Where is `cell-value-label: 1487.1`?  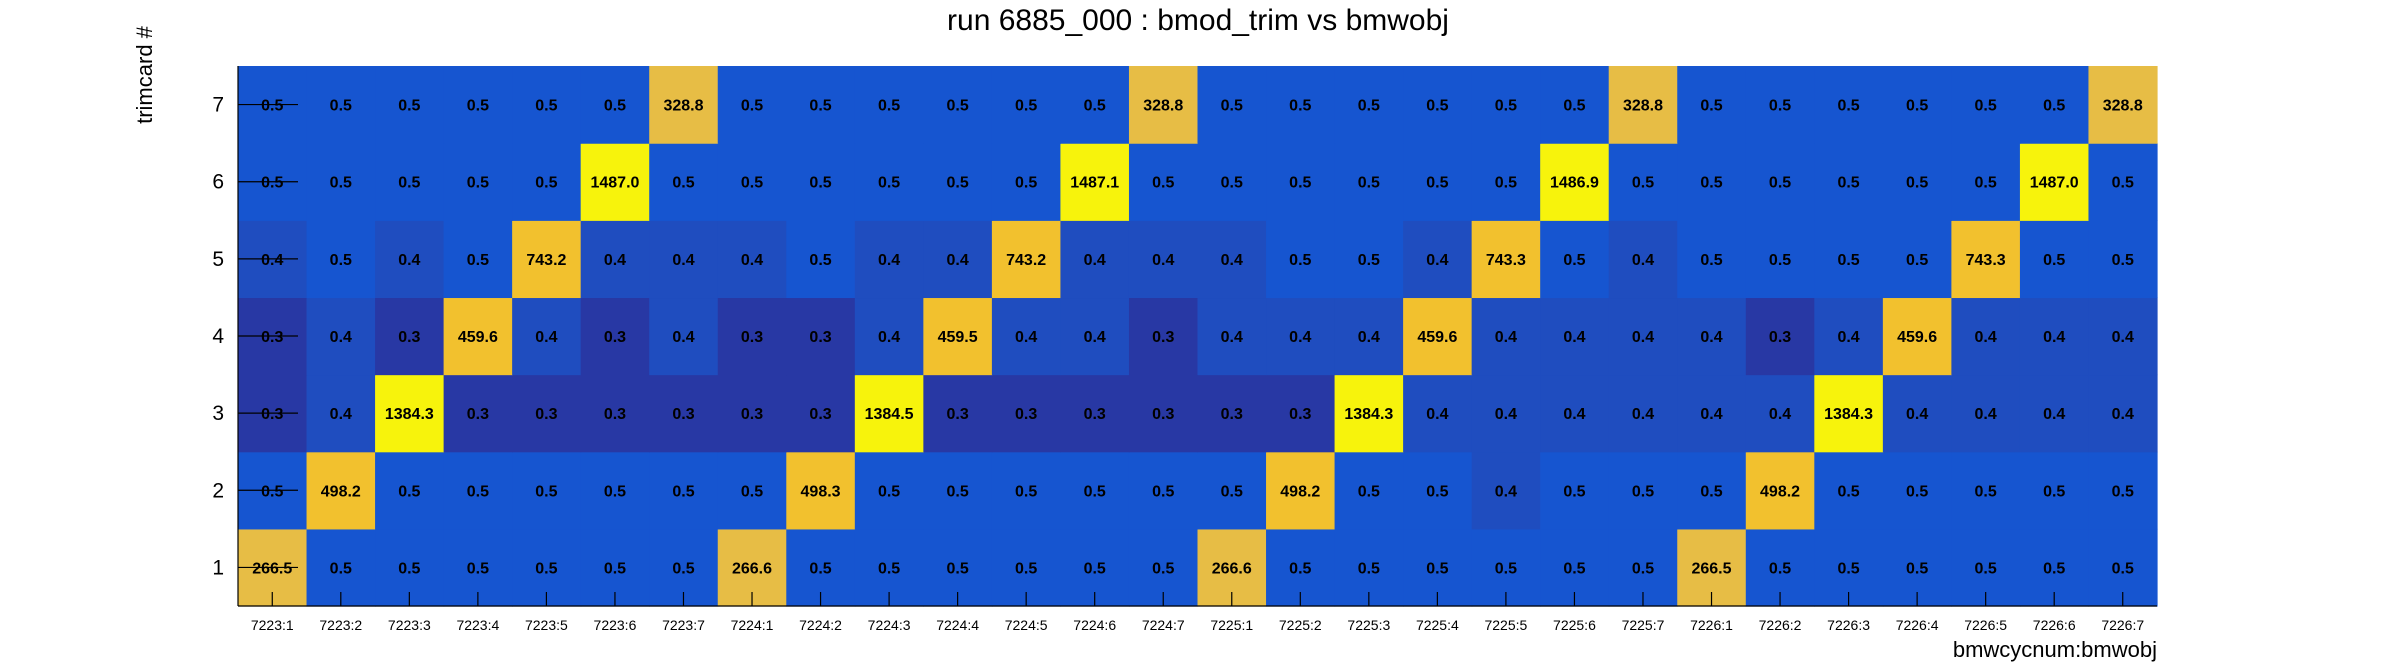 cell-value-label: 1487.1 is located at coordinates (1094, 183).